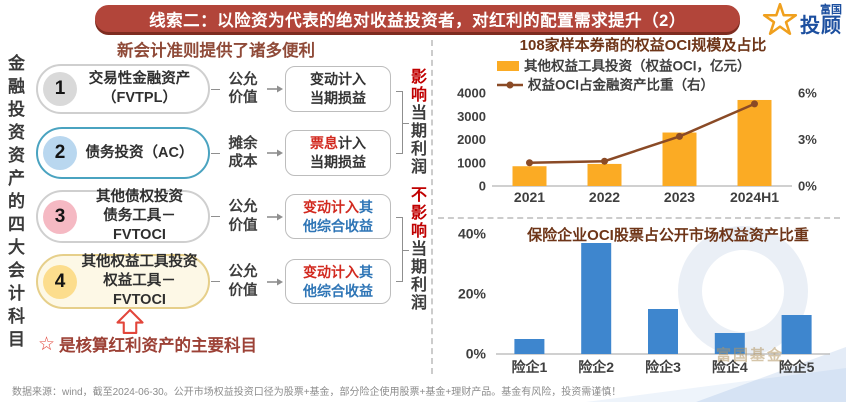  I want to click on account-row-3: 3 其他债权投资 债务工具－FVTOCI 公允 价值 变动计入其 他综合收益, so click(217, 216).